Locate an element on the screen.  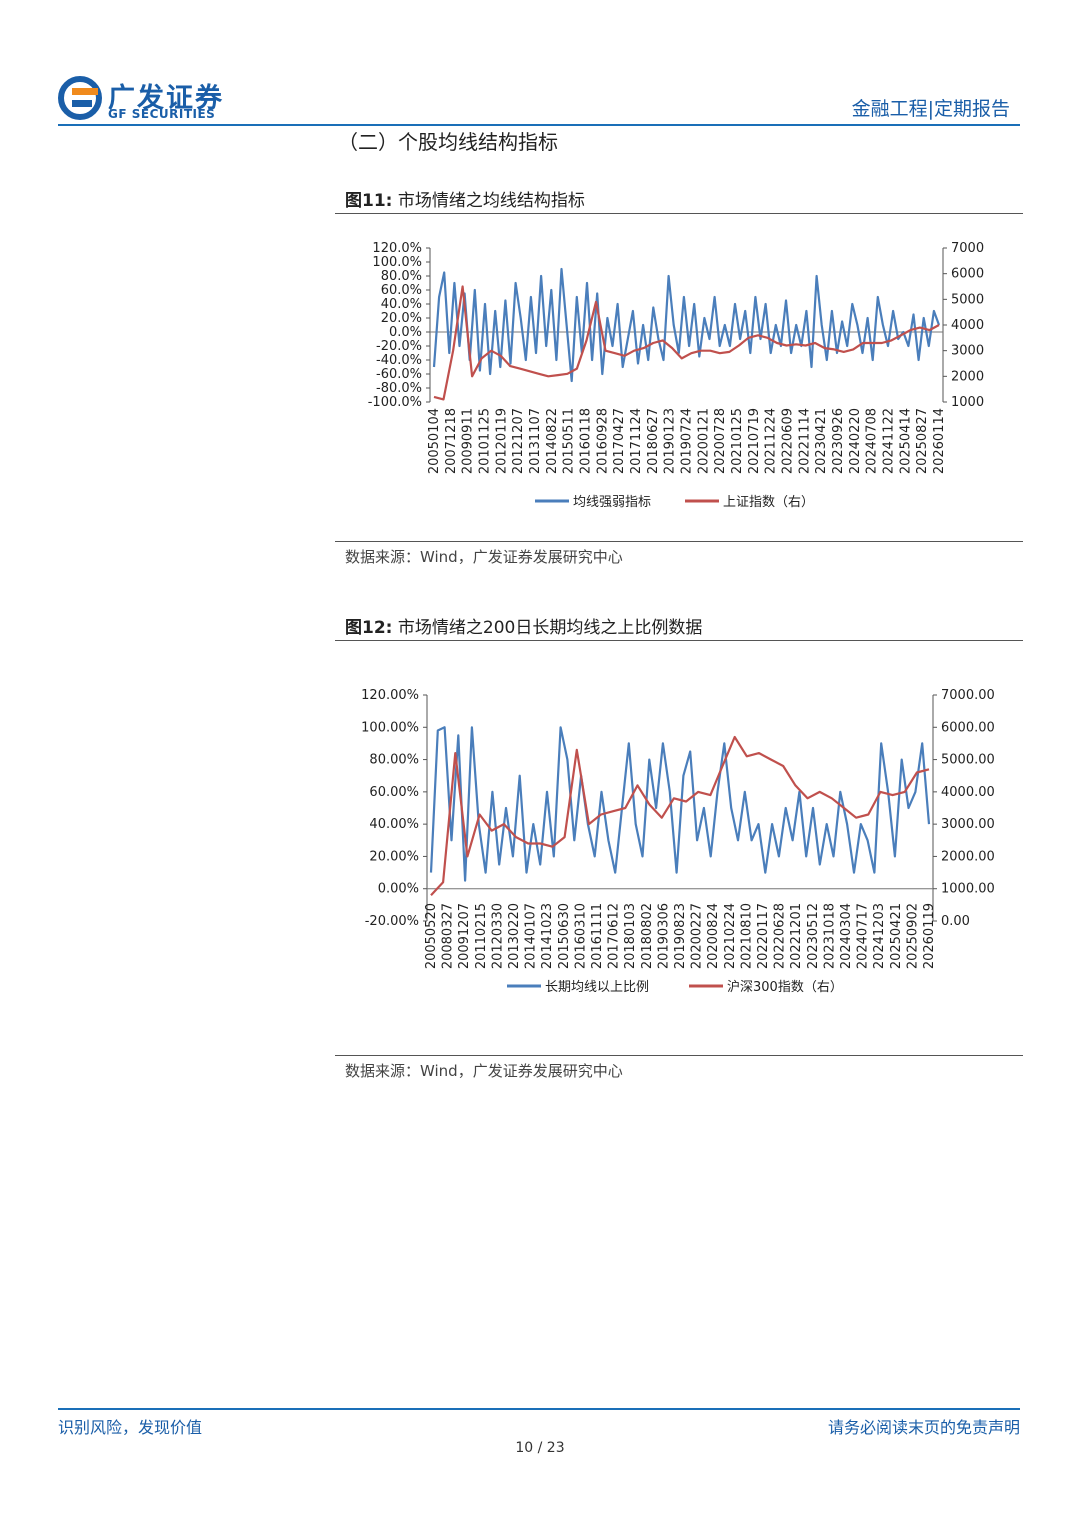
figure-12-top-rule is located at coordinates (679, 640).